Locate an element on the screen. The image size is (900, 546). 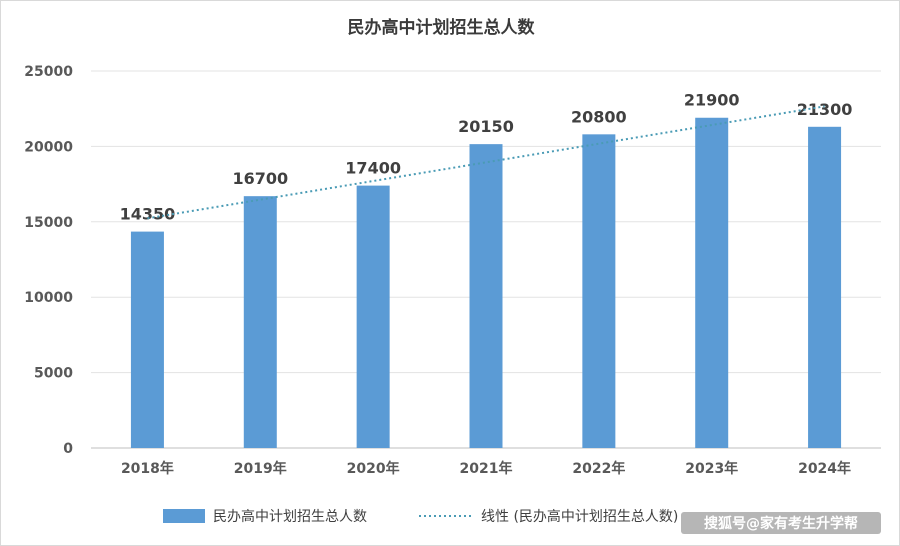
y-tick-label: 20000 is located at coordinates (48, 147).